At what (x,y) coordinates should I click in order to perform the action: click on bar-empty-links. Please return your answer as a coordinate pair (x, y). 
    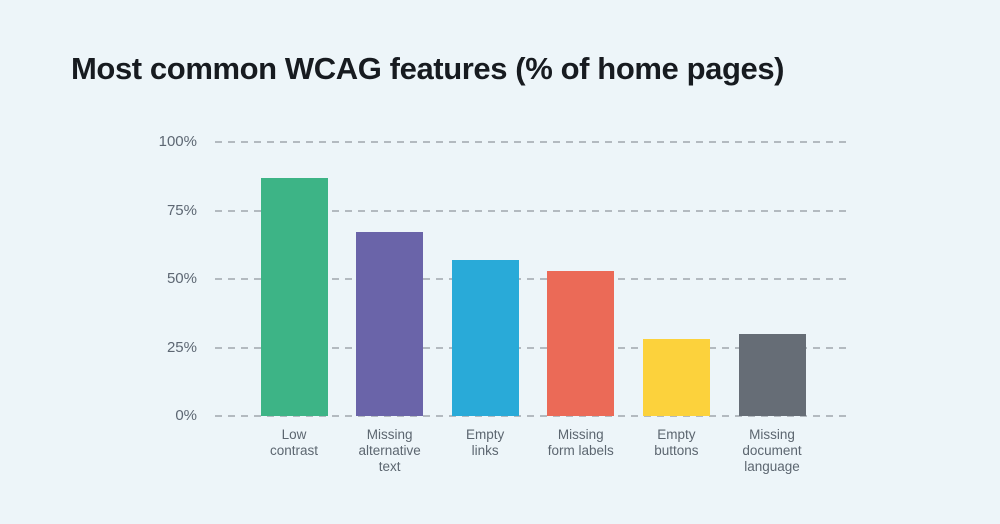
    Looking at the image, I should click on (485, 337).